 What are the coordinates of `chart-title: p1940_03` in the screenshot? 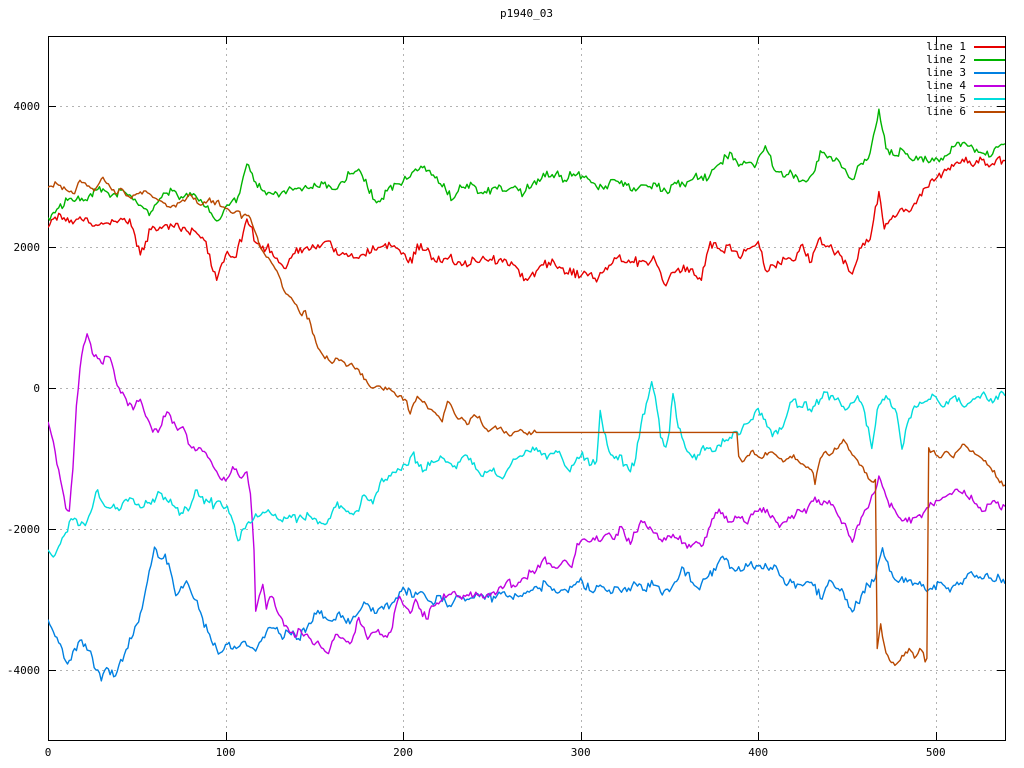 It's located at (526, 13).